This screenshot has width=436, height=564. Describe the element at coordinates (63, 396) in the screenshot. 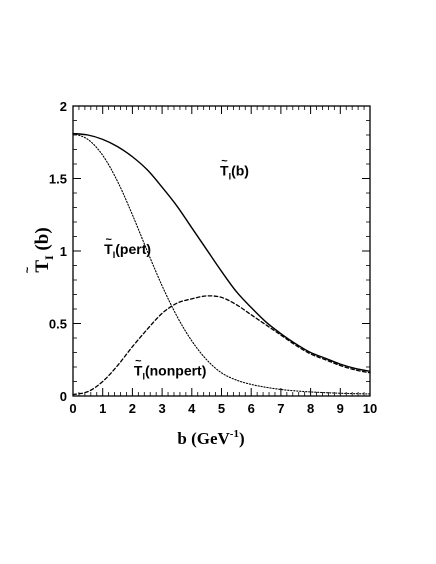

I see `y-tick-label: 0` at that location.